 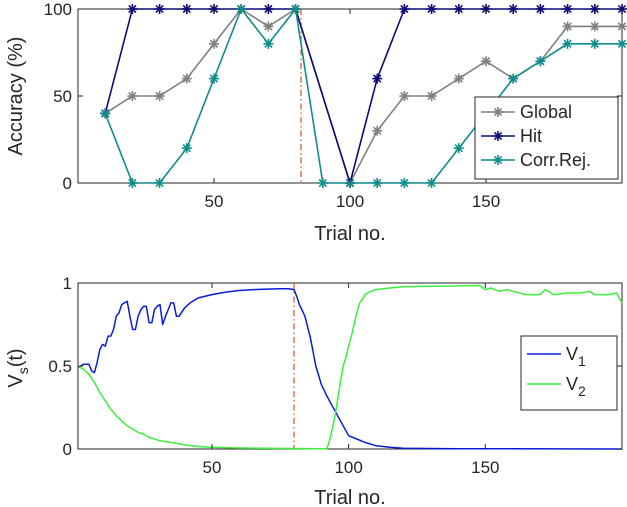 What do you see at coordinates (350, 234) in the screenshot?
I see `accuracy-x-axis-label: Trial no.` at bounding box center [350, 234].